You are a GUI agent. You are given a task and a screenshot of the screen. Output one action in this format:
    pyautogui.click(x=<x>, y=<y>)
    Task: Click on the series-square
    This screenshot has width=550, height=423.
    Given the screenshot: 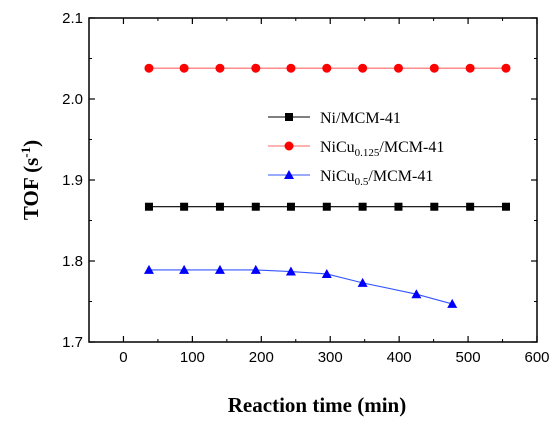 What is the action you would take?
    pyautogui.click(x=327, y=206)
    